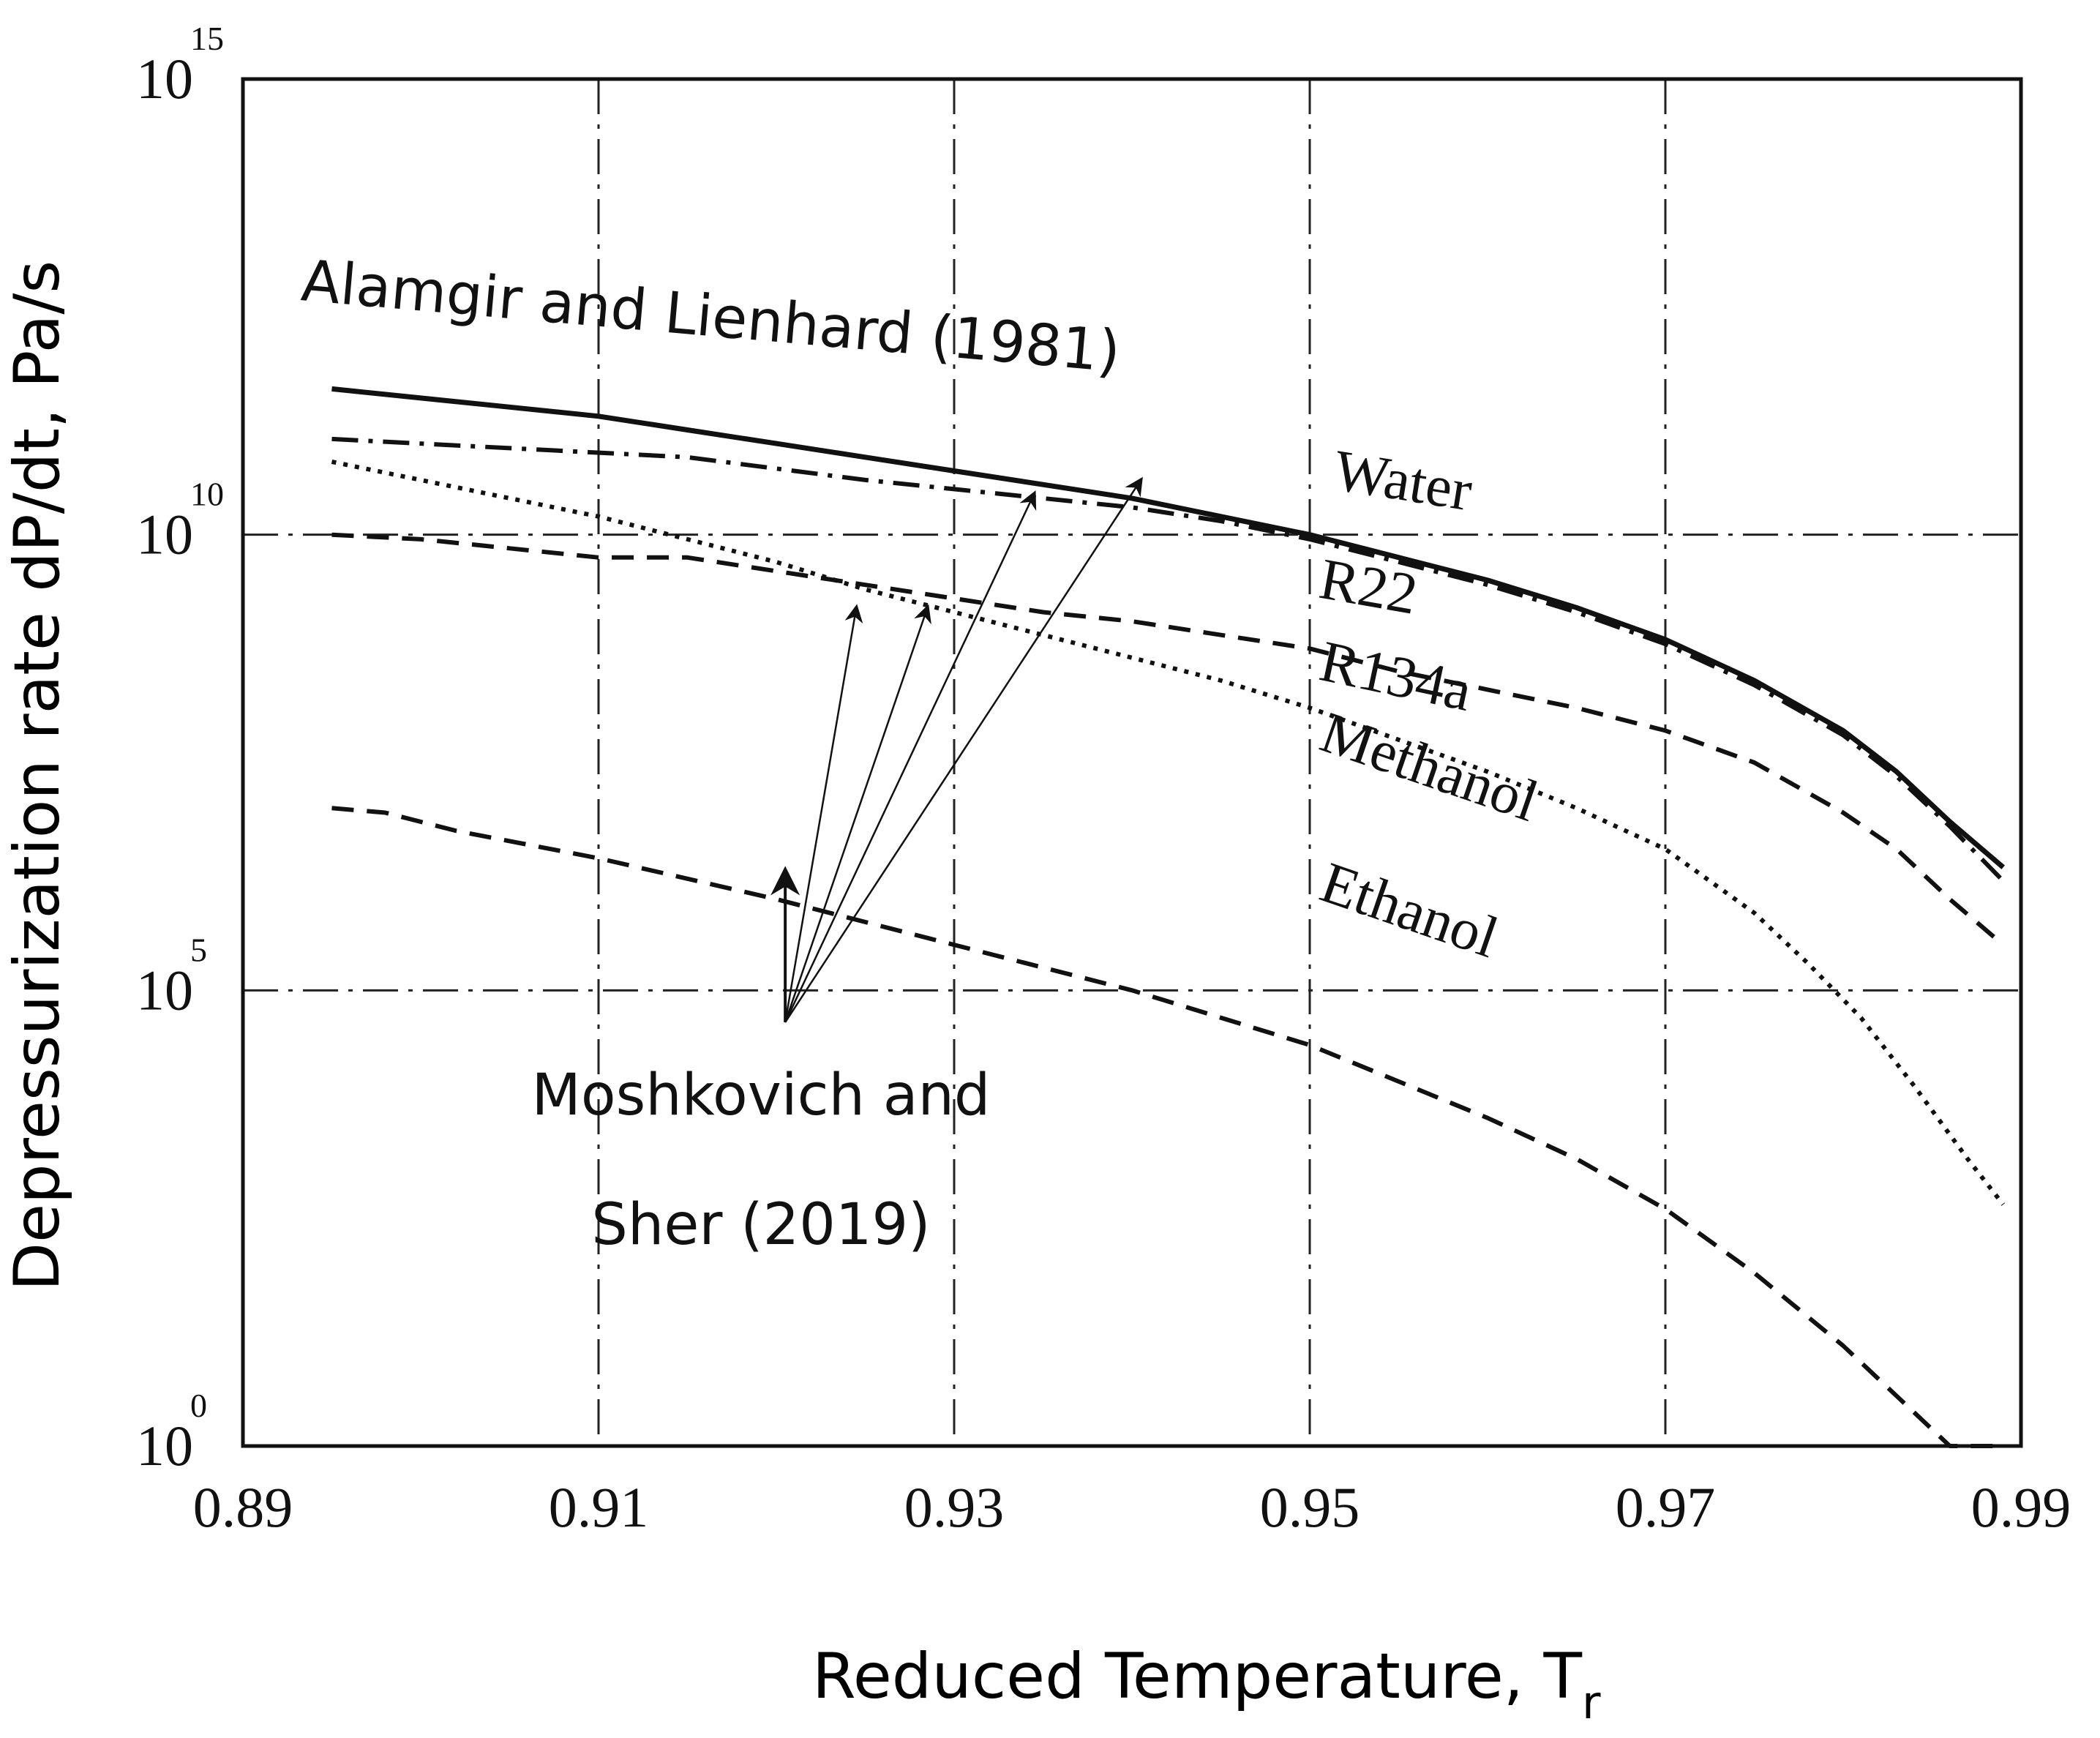  Describe the element at coordinates (1429, 767) in the screenshot. I see `series-label-methanol: Methanol` at that location.